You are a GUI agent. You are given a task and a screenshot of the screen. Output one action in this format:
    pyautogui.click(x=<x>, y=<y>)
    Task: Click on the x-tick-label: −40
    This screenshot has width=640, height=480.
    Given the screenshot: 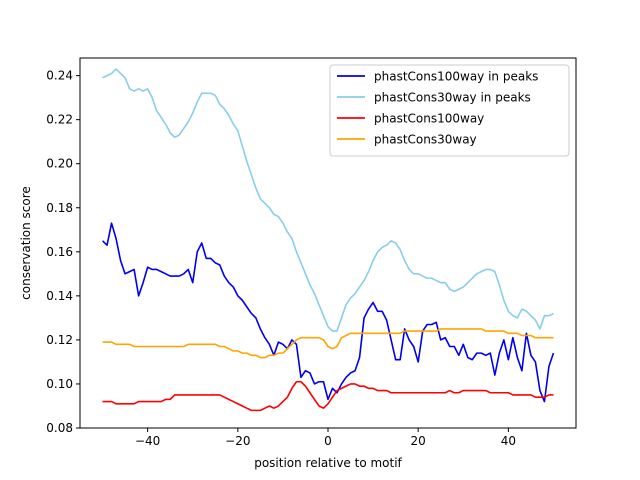 What is the action you would take?
    pyautogui.click(x=147, y=441)
    